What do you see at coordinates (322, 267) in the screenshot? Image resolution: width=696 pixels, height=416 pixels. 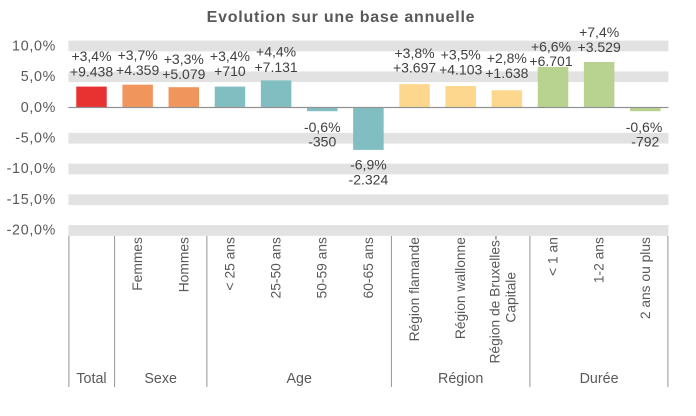 I see `svg-text: 50-59 ans` at bounding box center [322, 267].